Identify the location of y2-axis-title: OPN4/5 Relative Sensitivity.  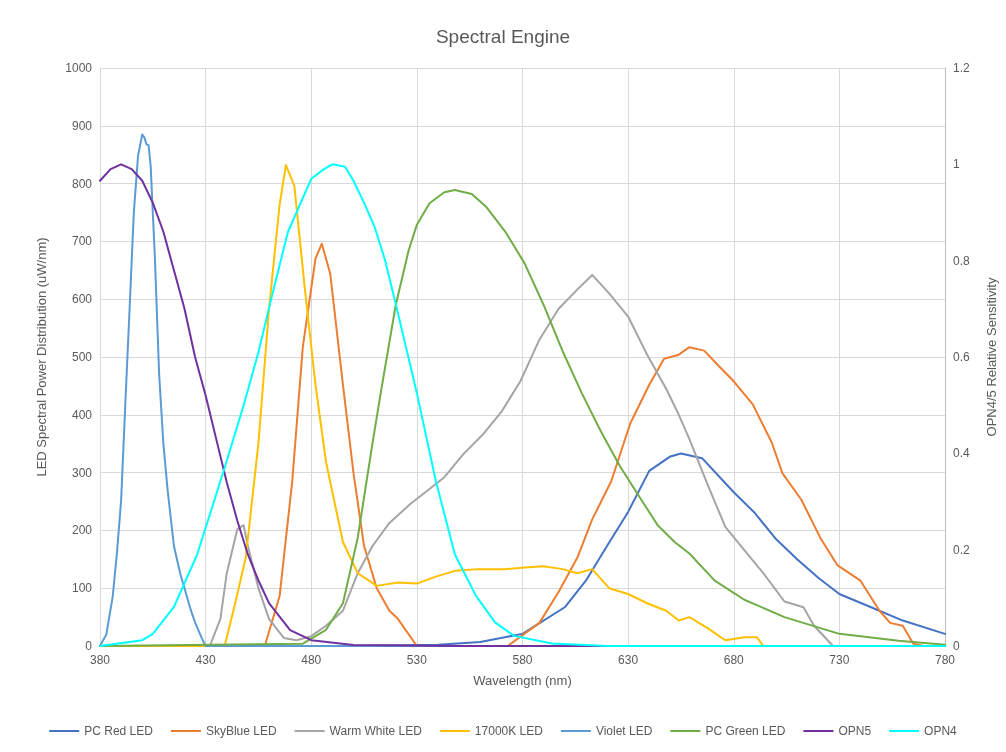
(991, 357).